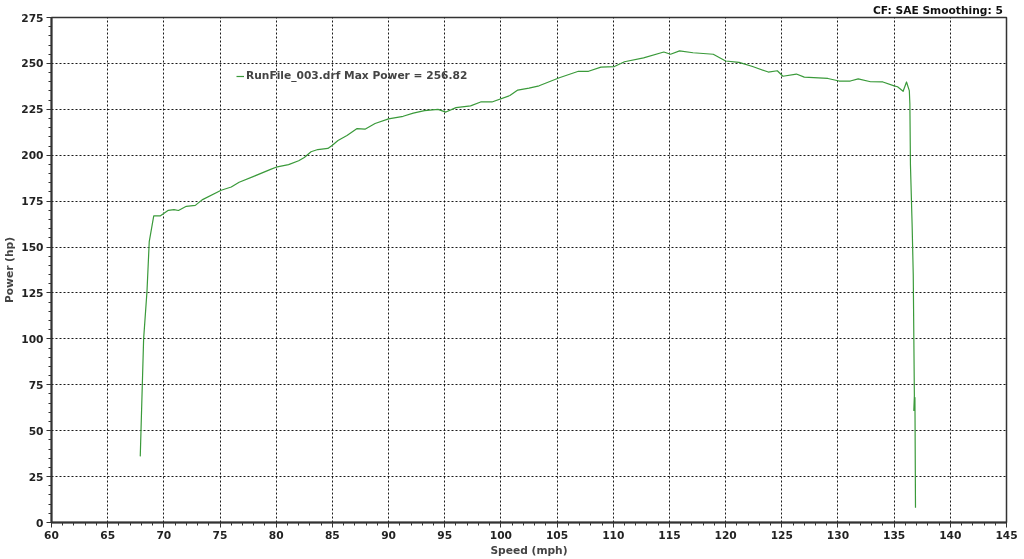 The image size is (1024, 559). Describe the element at coordinates (357, 75) in the screenshot. I see `legend-label: RunFile_003.drf Max Power = 256.82` at that location.